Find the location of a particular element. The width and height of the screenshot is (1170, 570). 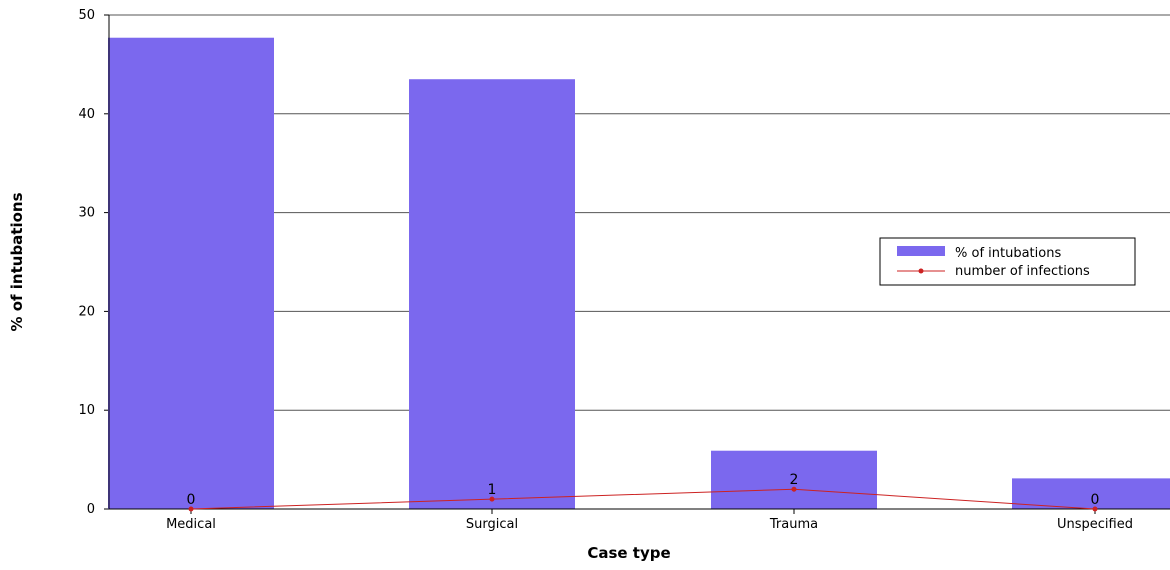

infections-data-label: 1 is located at coordinates (492, 490).